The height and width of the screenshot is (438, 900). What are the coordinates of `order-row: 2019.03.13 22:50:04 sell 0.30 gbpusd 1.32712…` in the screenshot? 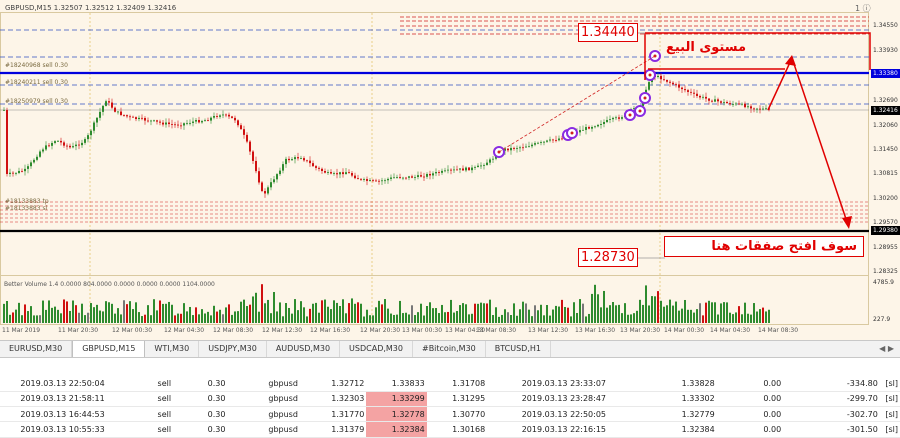 It's located at (450, 384).